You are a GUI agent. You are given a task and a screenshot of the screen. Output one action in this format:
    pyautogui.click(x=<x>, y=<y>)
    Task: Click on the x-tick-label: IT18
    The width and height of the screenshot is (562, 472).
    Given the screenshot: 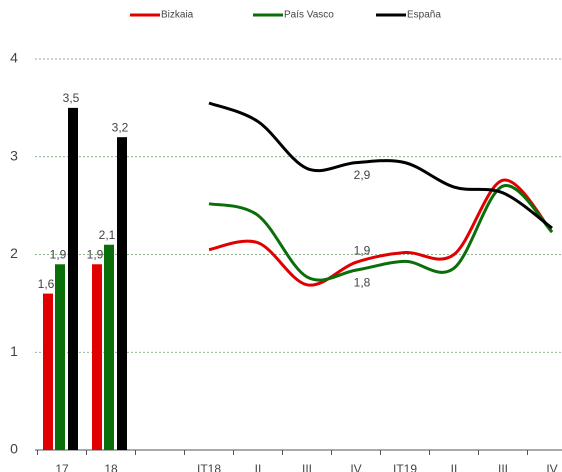 What is the action you would take?
    pyautogui.click(x=209, y=467)
    